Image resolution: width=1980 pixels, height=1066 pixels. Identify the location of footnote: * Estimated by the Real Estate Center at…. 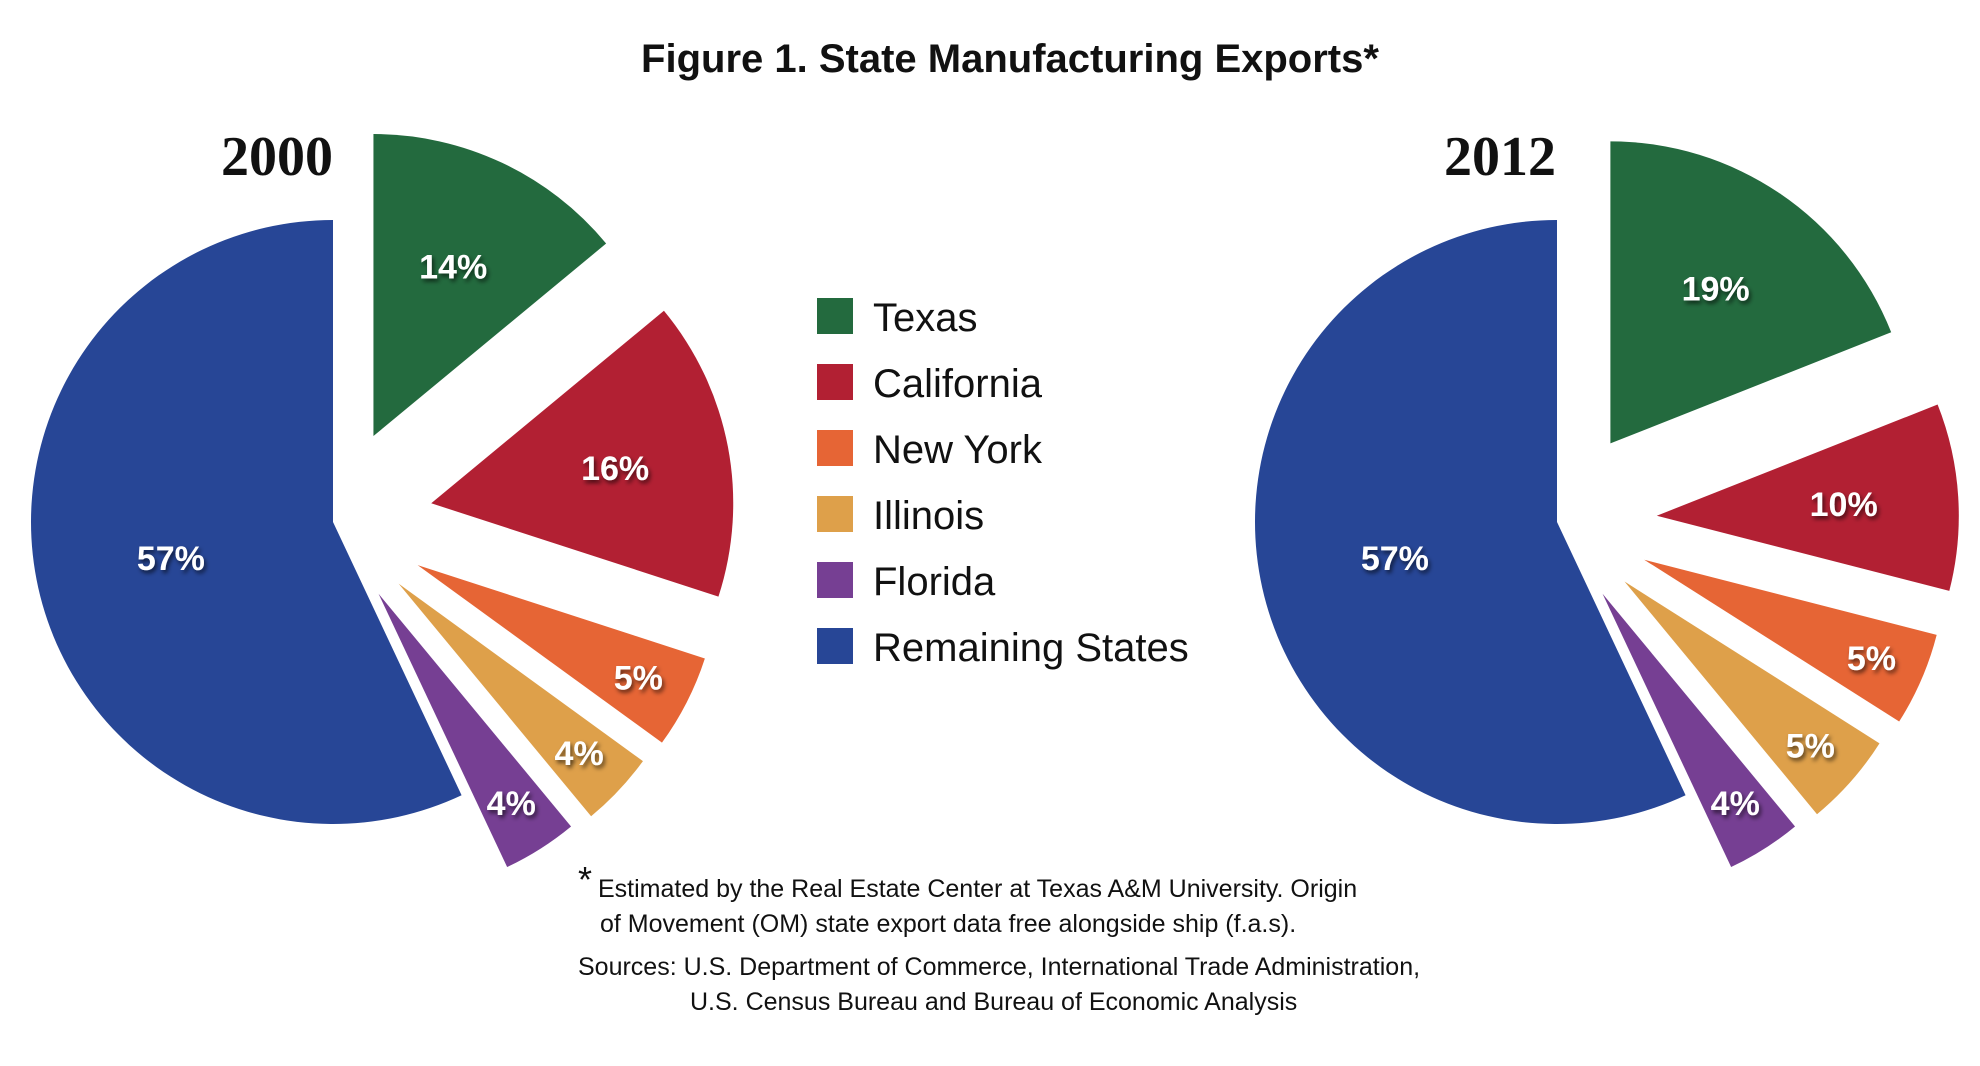
(999, 937).